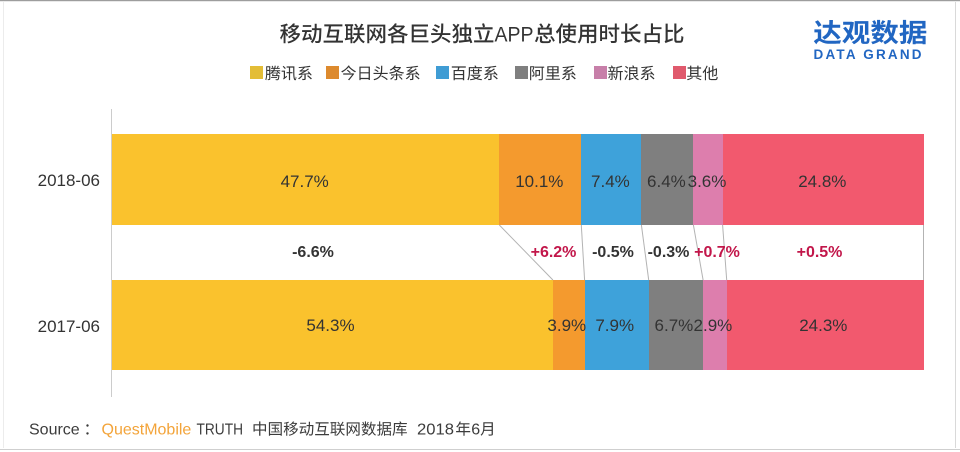 The width and height of the screenshot is (960, 452). What do you see at coordinates (147, 430) in the screenshot?
I see `svg-text: QuestMobile` at bounding box center [147, 430].